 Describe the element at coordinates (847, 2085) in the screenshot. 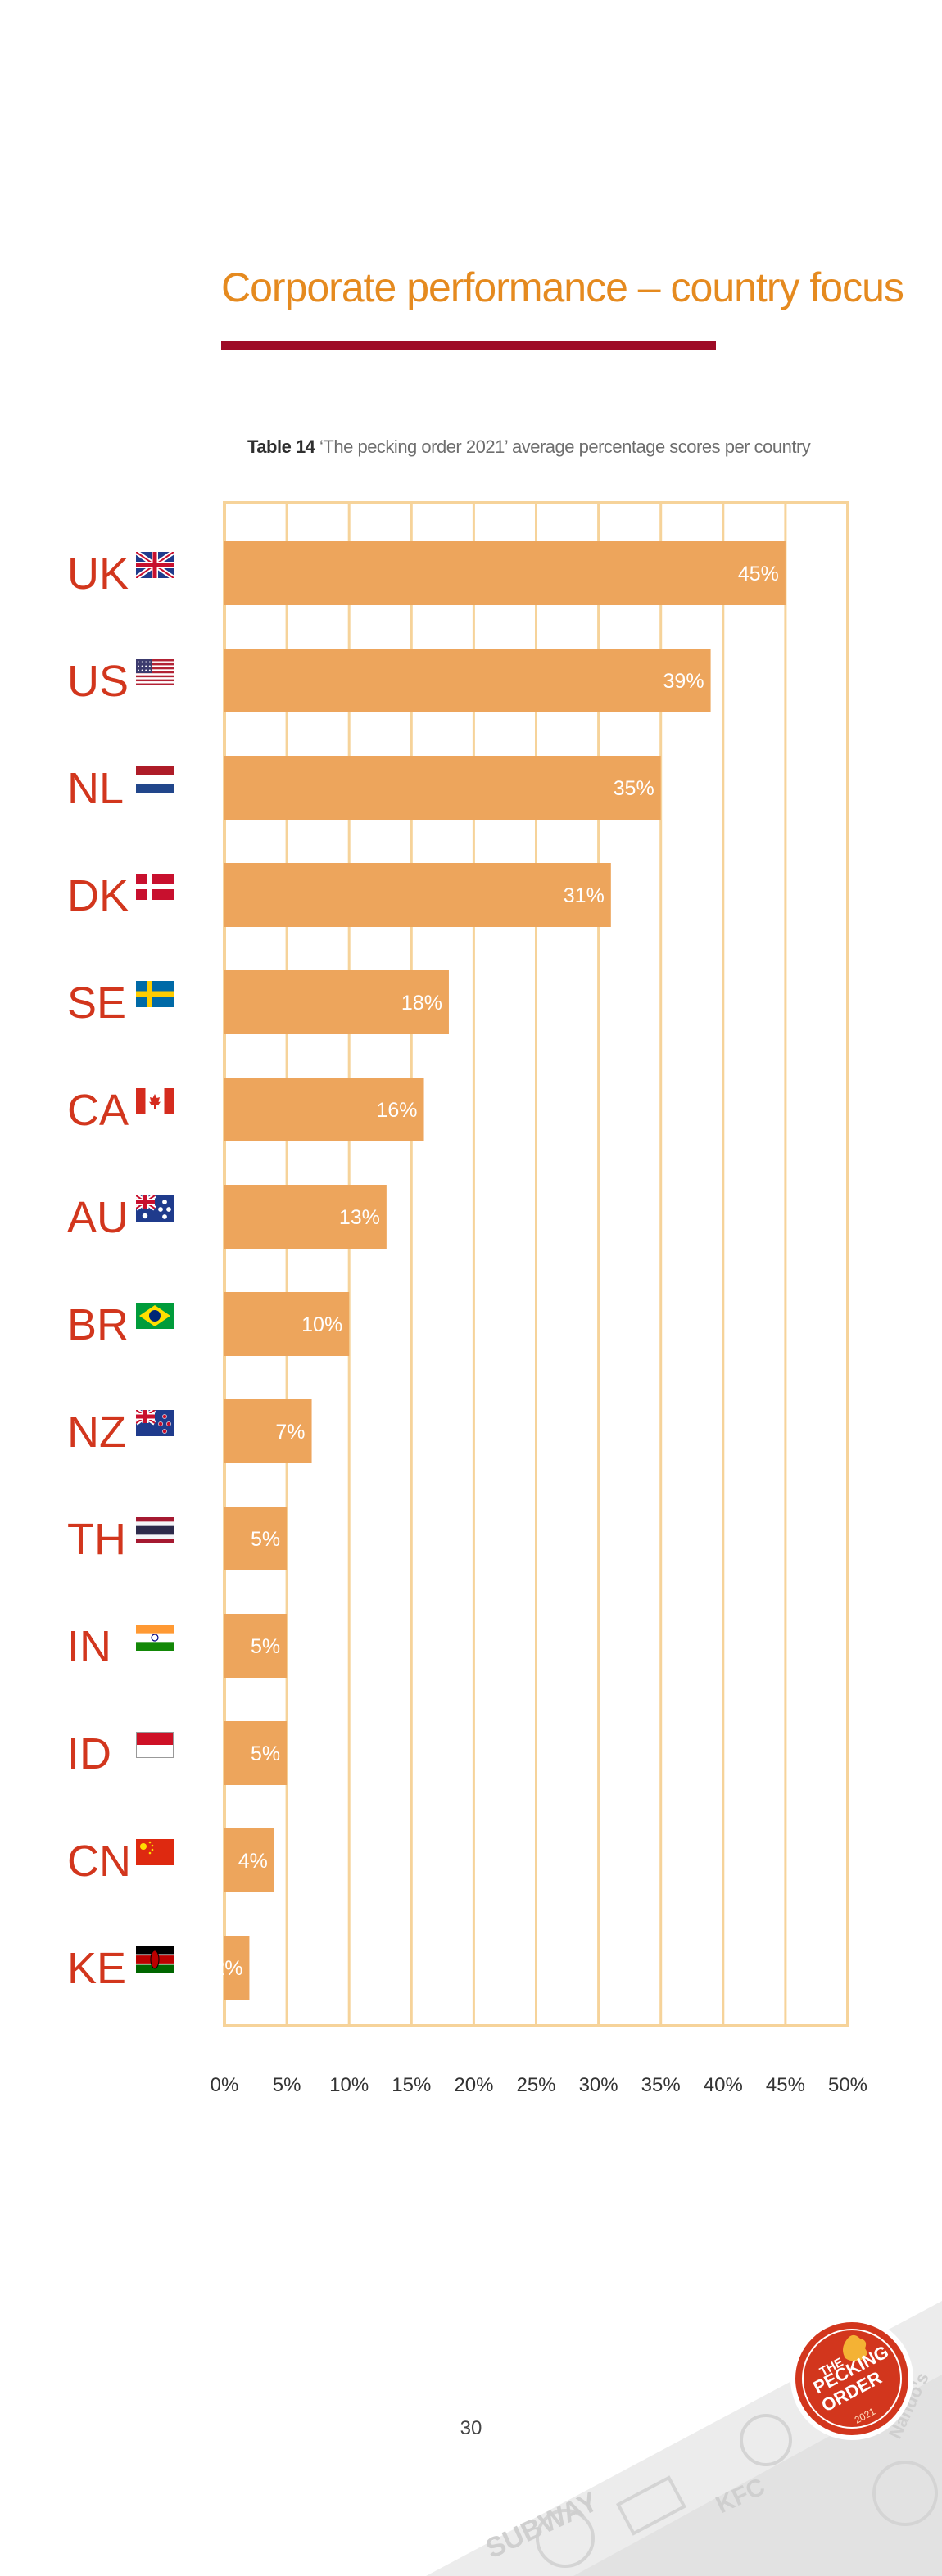

I see `x-tick-label: 50%` at that location.